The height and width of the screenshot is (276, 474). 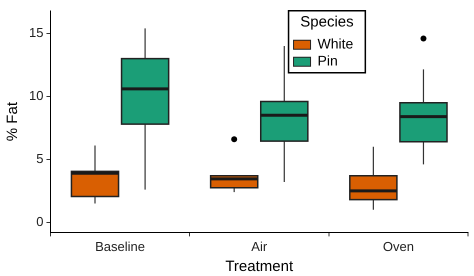 I want to click on y-axis-title: % Fat, so click(x=13, y=121).